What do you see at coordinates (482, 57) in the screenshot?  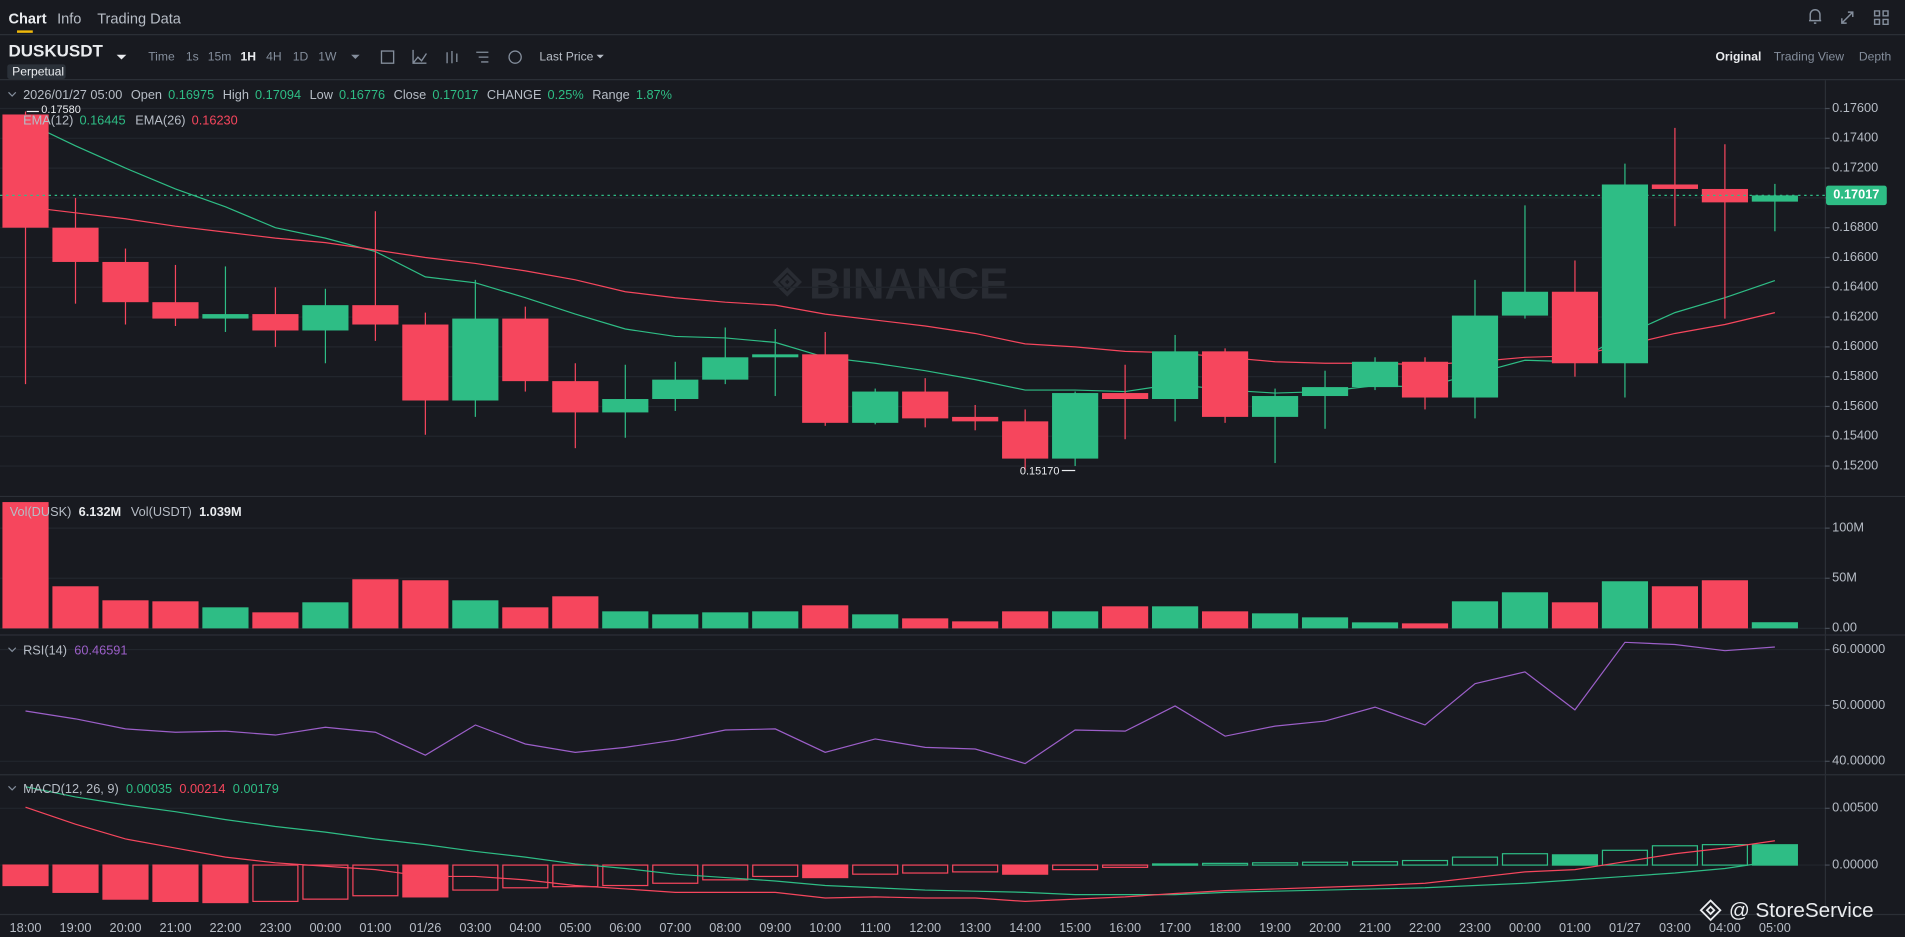 I see `settings-icon` at bounding box center [482, 57].